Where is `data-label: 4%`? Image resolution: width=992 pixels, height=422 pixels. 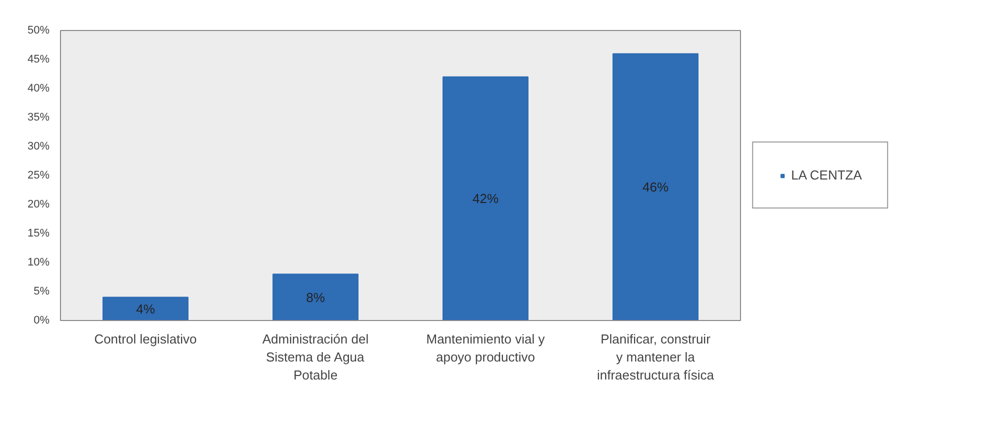
data-label: 4% is located at coordinates (146, 308).